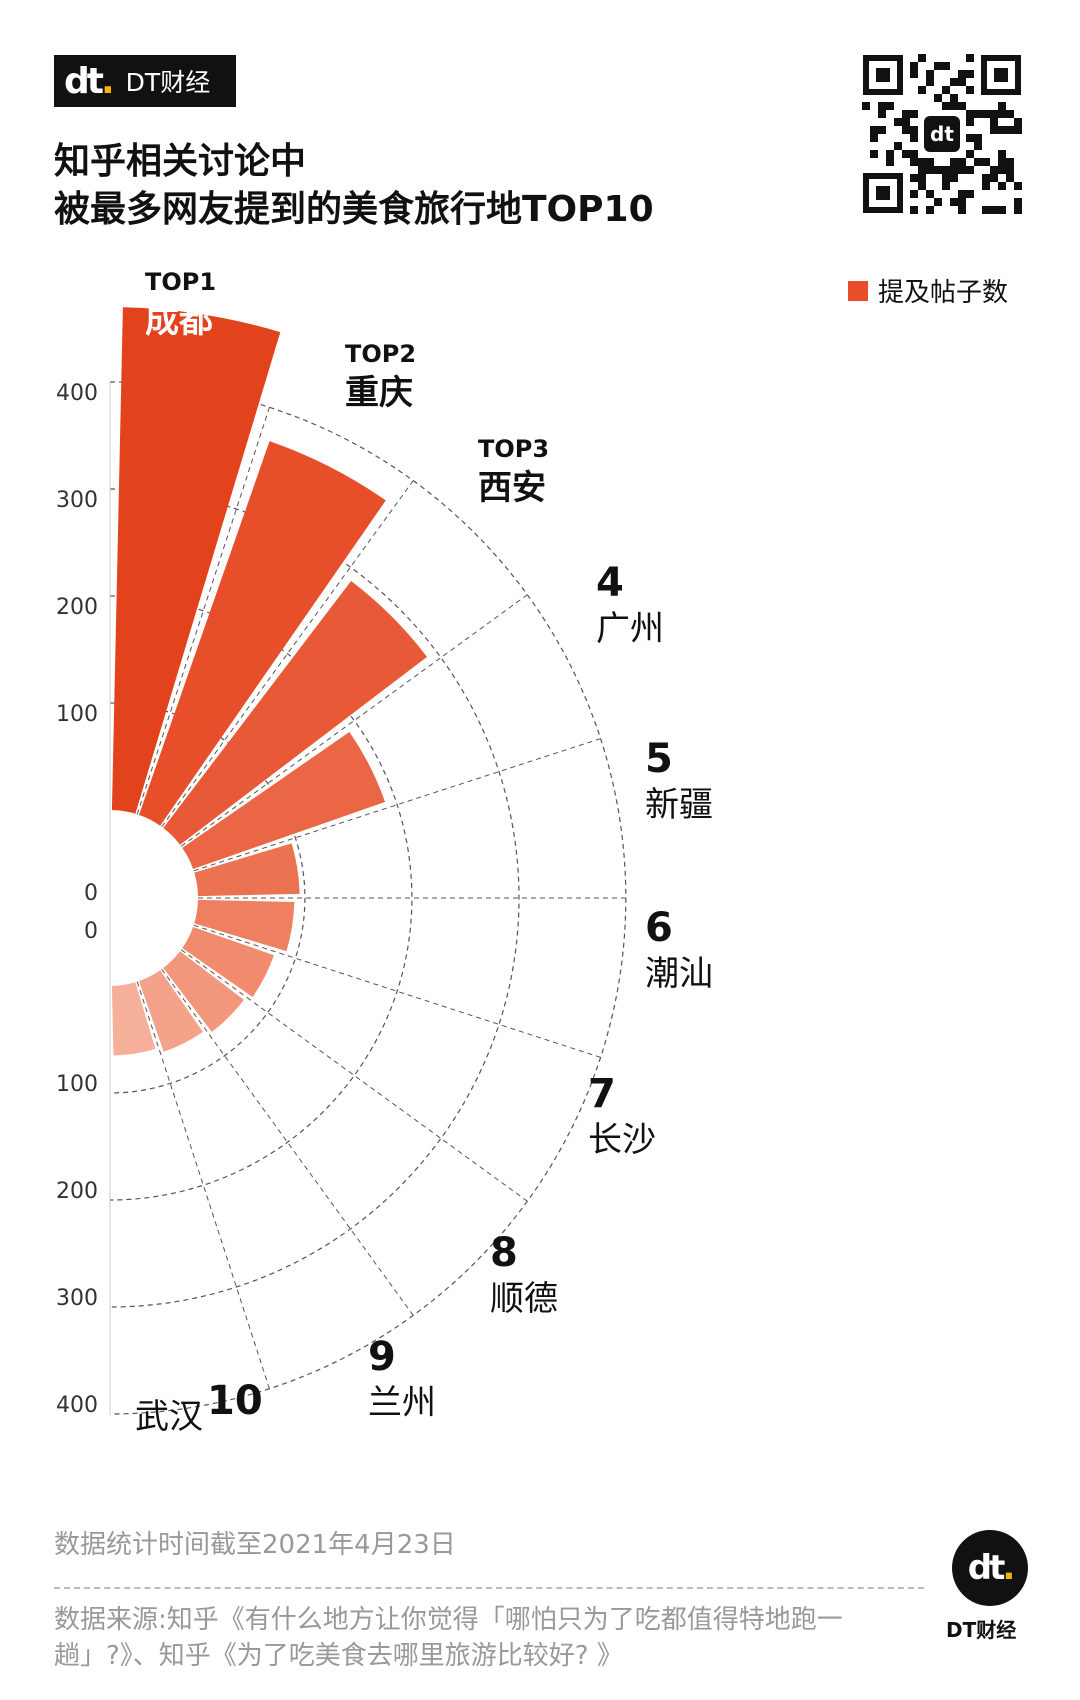  What do you see at coordinates (235, 1401) in the screenshot?
I see `rank-label-10: 10` at bounding box center [235, 1401].